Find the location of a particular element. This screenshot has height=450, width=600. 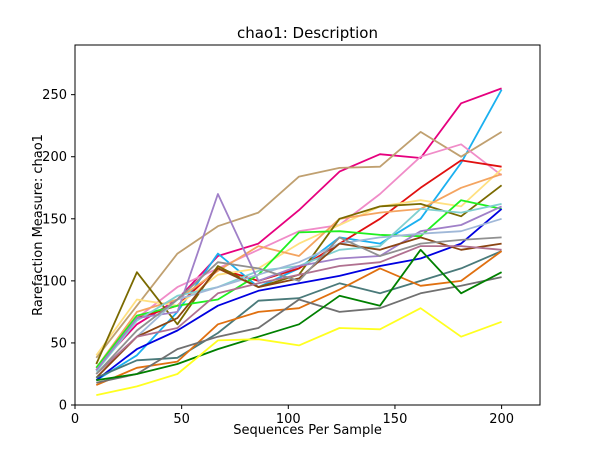

y-tick-label: 250 is located at coordinates (54, 95).